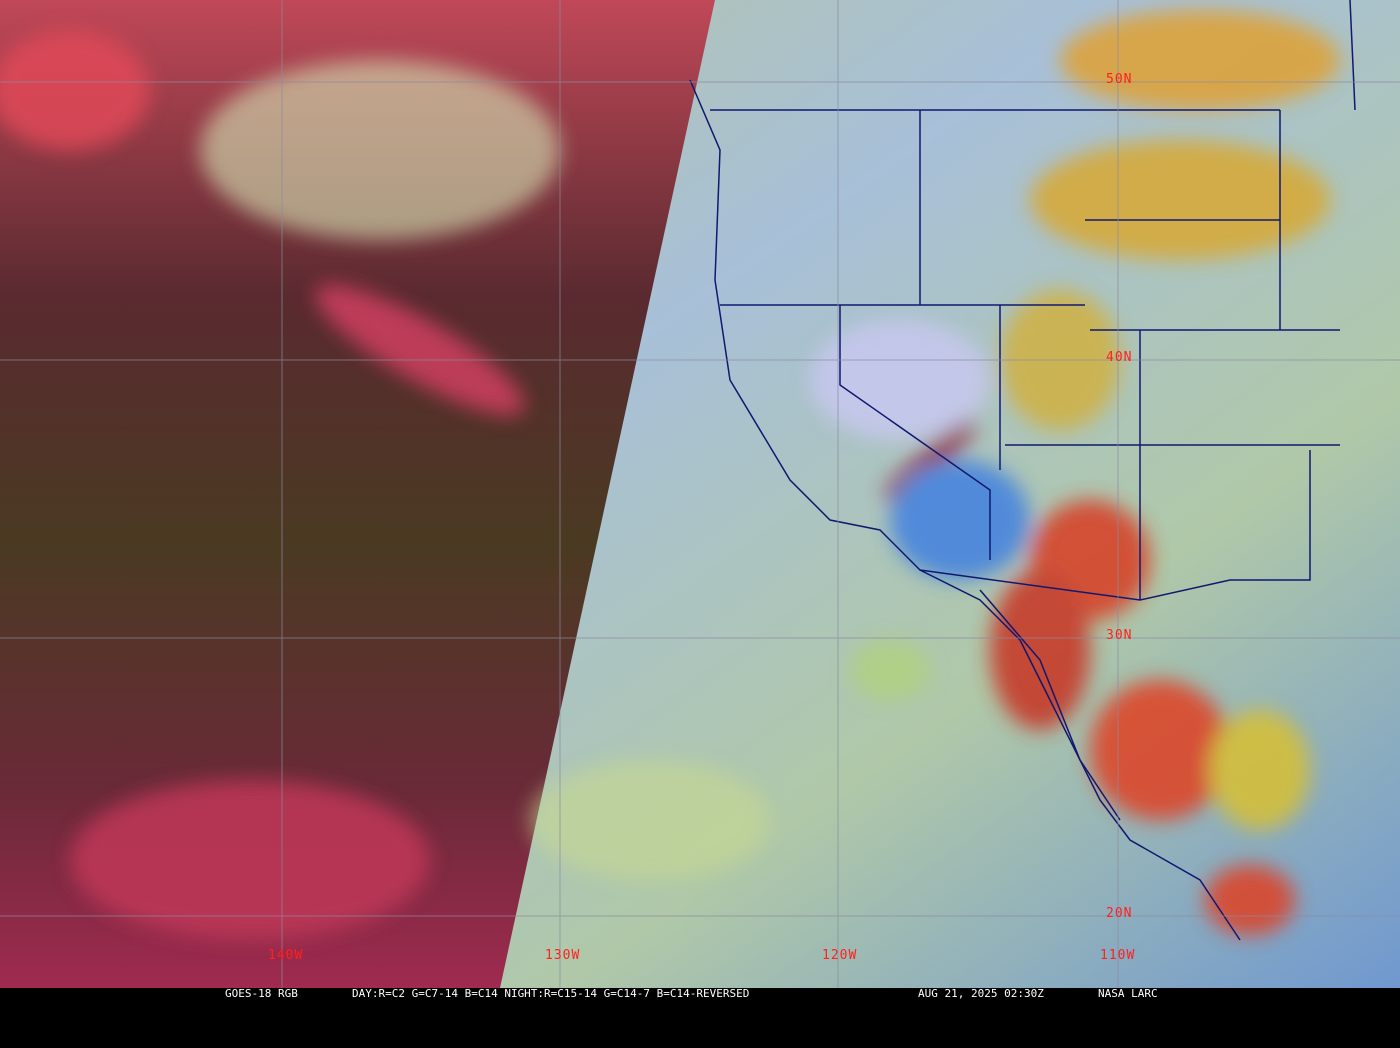  What do you see at coordinates (1128, 993) in the screenshot?
I see `credit: NASA LARC` at bounding box center [1128, 993].